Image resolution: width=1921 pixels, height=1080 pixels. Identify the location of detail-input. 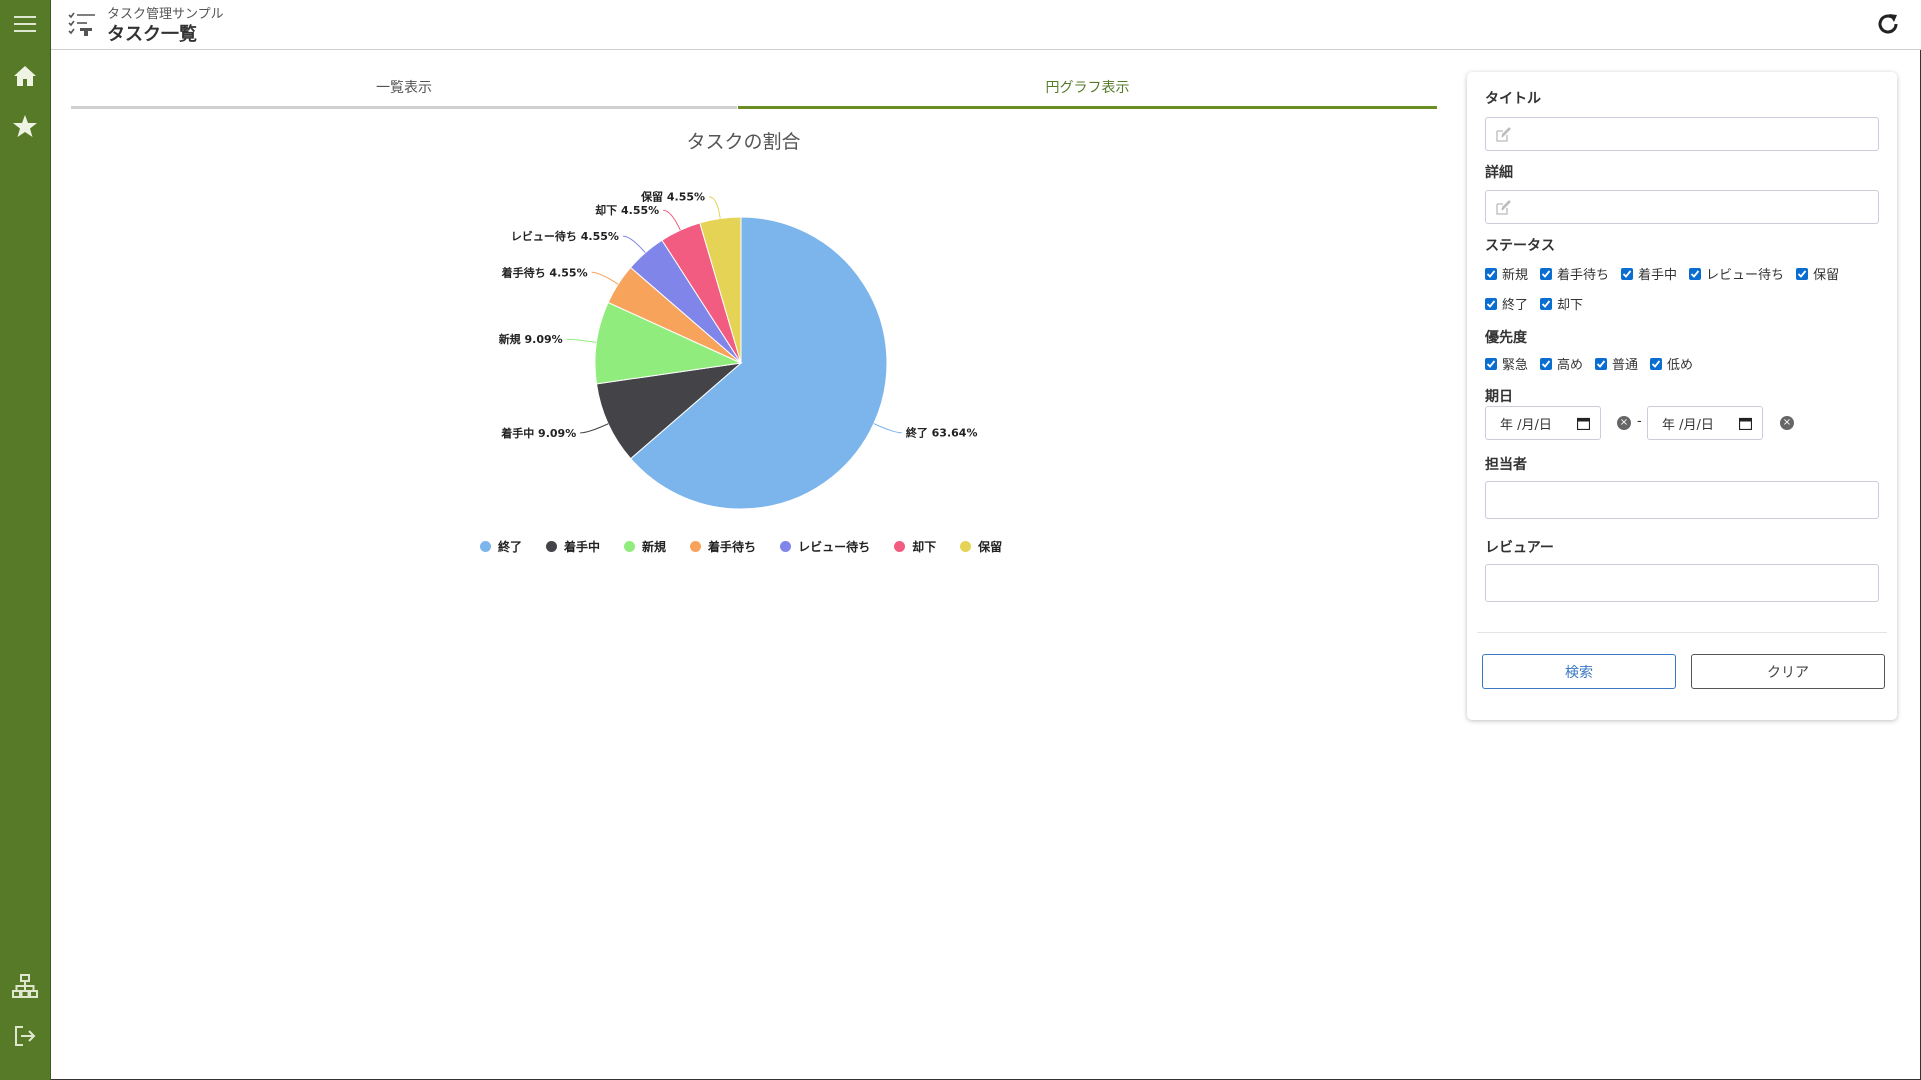
(1682, 207).